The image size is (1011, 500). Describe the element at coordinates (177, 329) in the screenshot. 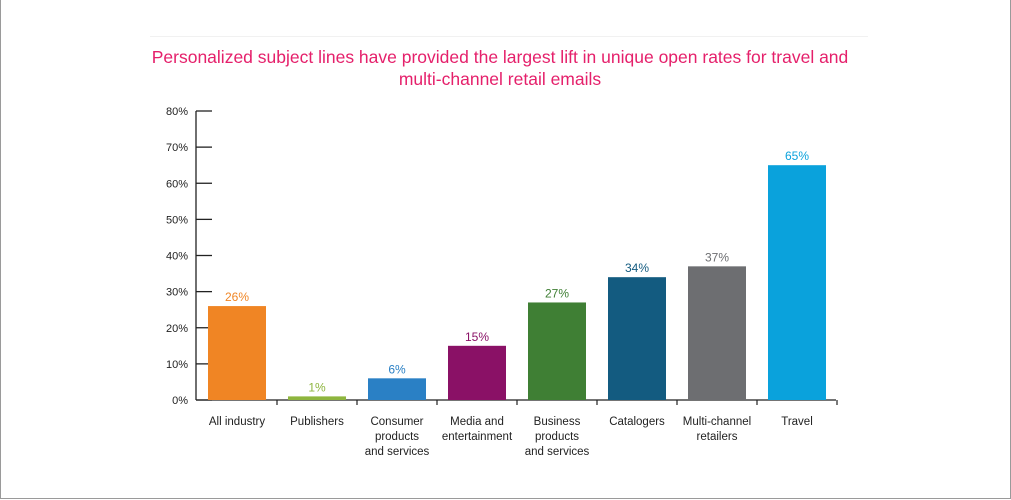

I see `y-tick-label: 20%` at that location.